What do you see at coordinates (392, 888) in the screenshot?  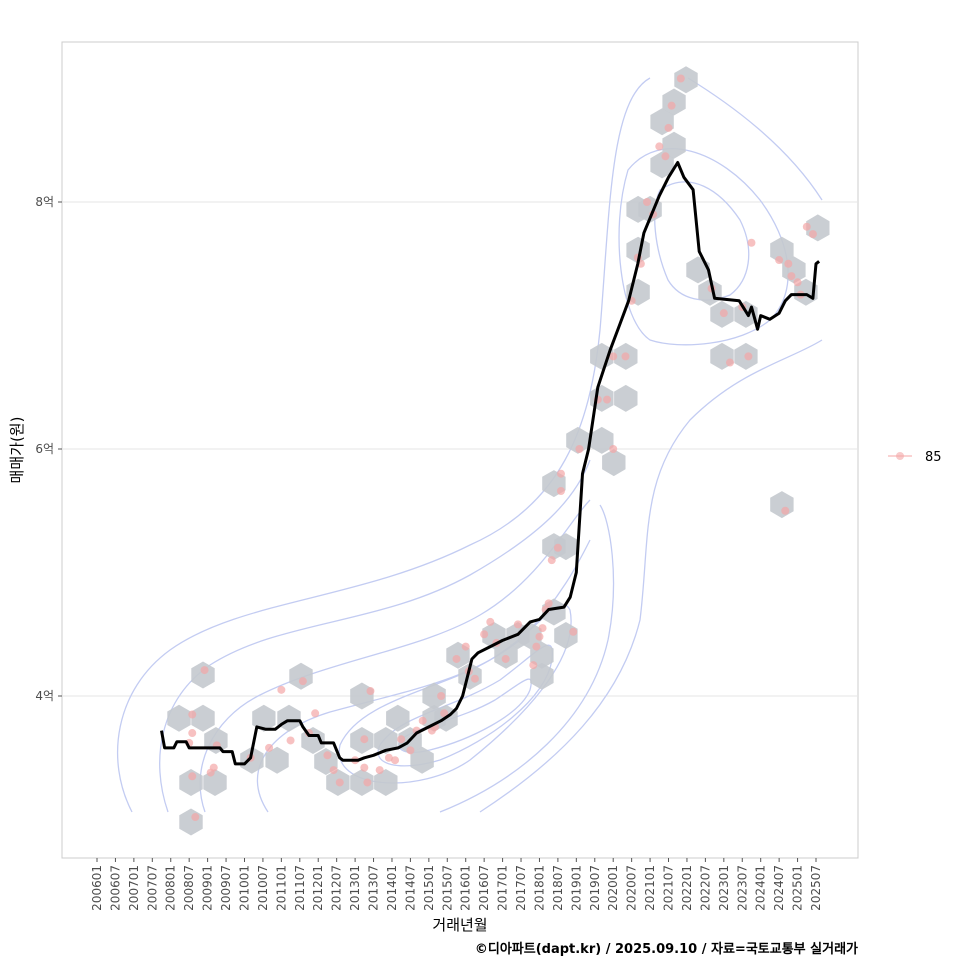 I see `x-tick-label: 201401` at bounding box center [392, 888].